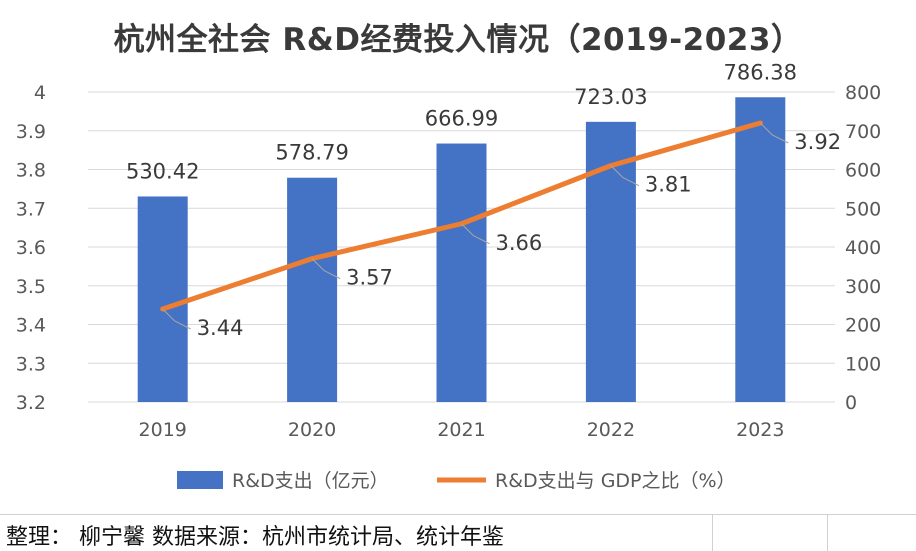 Image resolution: width=916 pixels, height=551 pixels. Describe the element at coordinates (863, 93) in the screenshot. I see `y-right-tick-label: 800` at that location.